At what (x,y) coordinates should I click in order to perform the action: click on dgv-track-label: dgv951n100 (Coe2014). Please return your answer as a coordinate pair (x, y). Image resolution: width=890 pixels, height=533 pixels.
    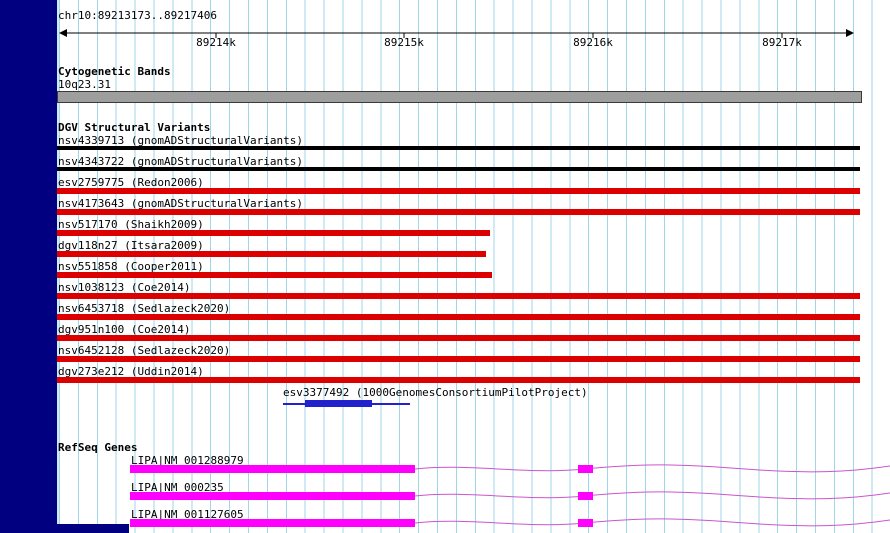
    Looking at the image, I should click on (124, 329).